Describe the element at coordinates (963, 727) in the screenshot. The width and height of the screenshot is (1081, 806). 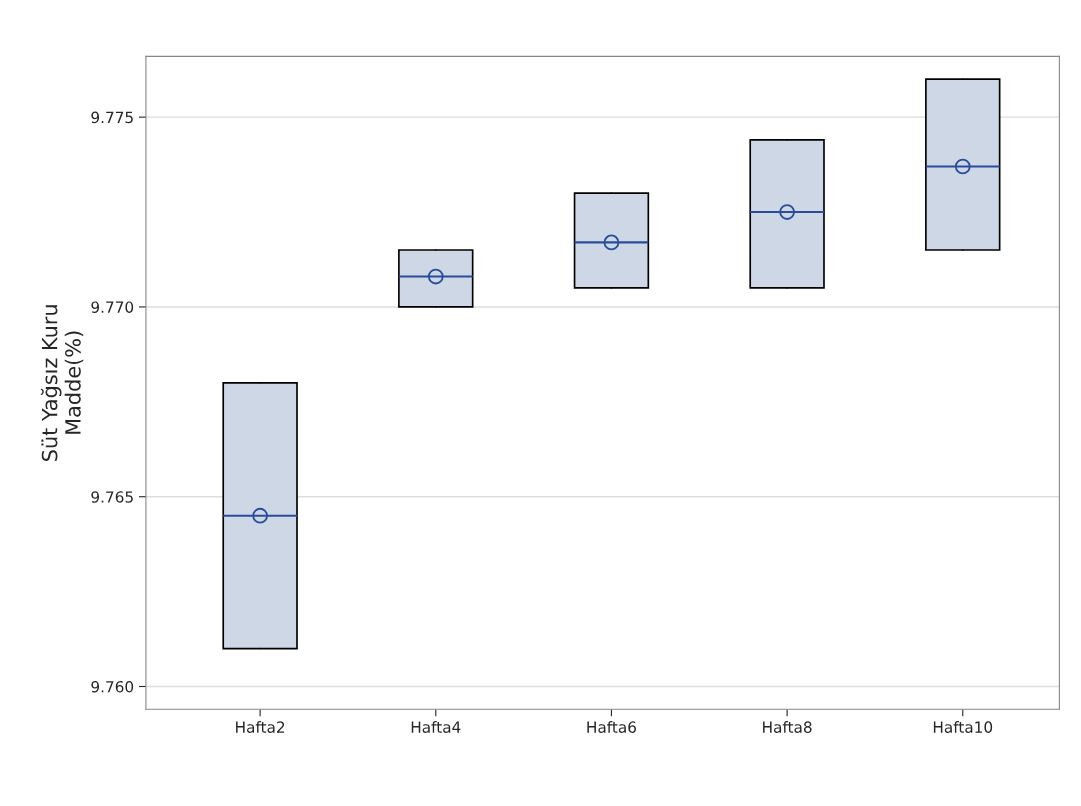
I see `x-tick-label: Hafta10` at that location.